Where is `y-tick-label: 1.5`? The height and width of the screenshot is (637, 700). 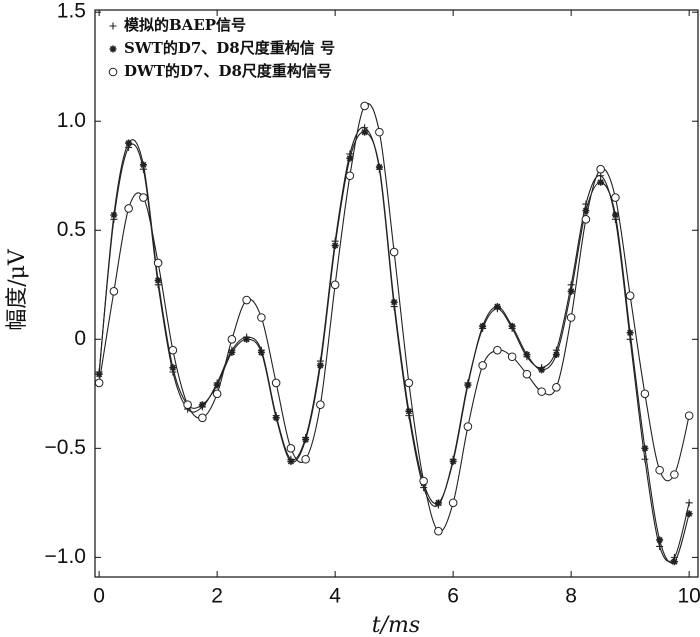
y-tick-label: 1.5 is located at coordinates (71, 11).